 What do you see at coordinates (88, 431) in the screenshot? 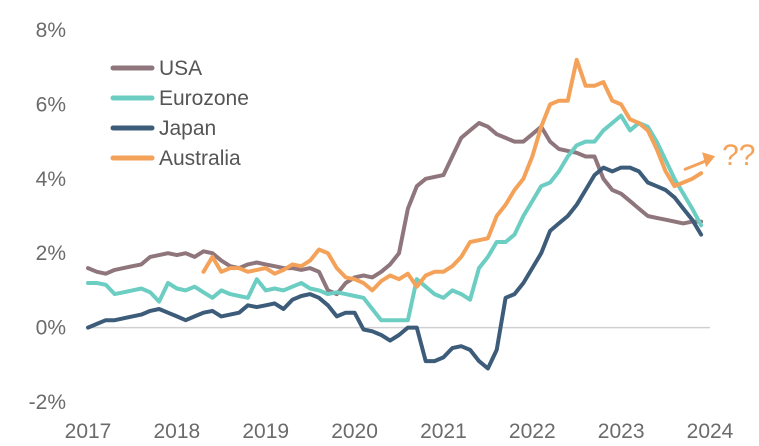
I see `x-tick-label: 2017` at bounding box center [88, 431].